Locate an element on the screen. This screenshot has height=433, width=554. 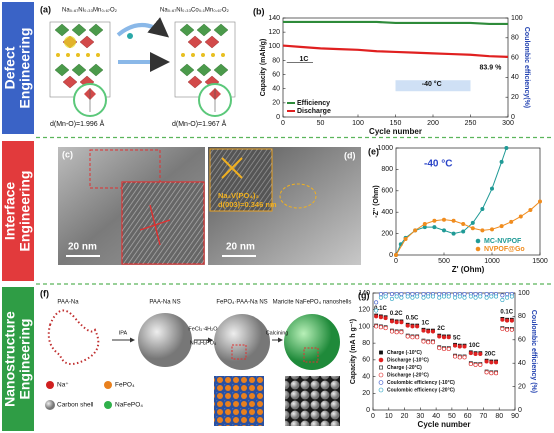
y-tick-label: 20 is located at coordinates (366, 393).